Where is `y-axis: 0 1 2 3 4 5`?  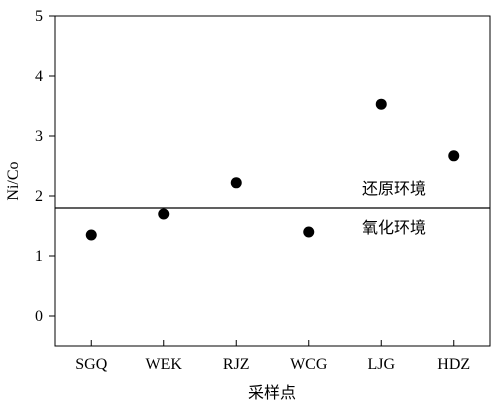
y-axis: 0 1 2 3 4 5 is located at coordinates (45, 166).